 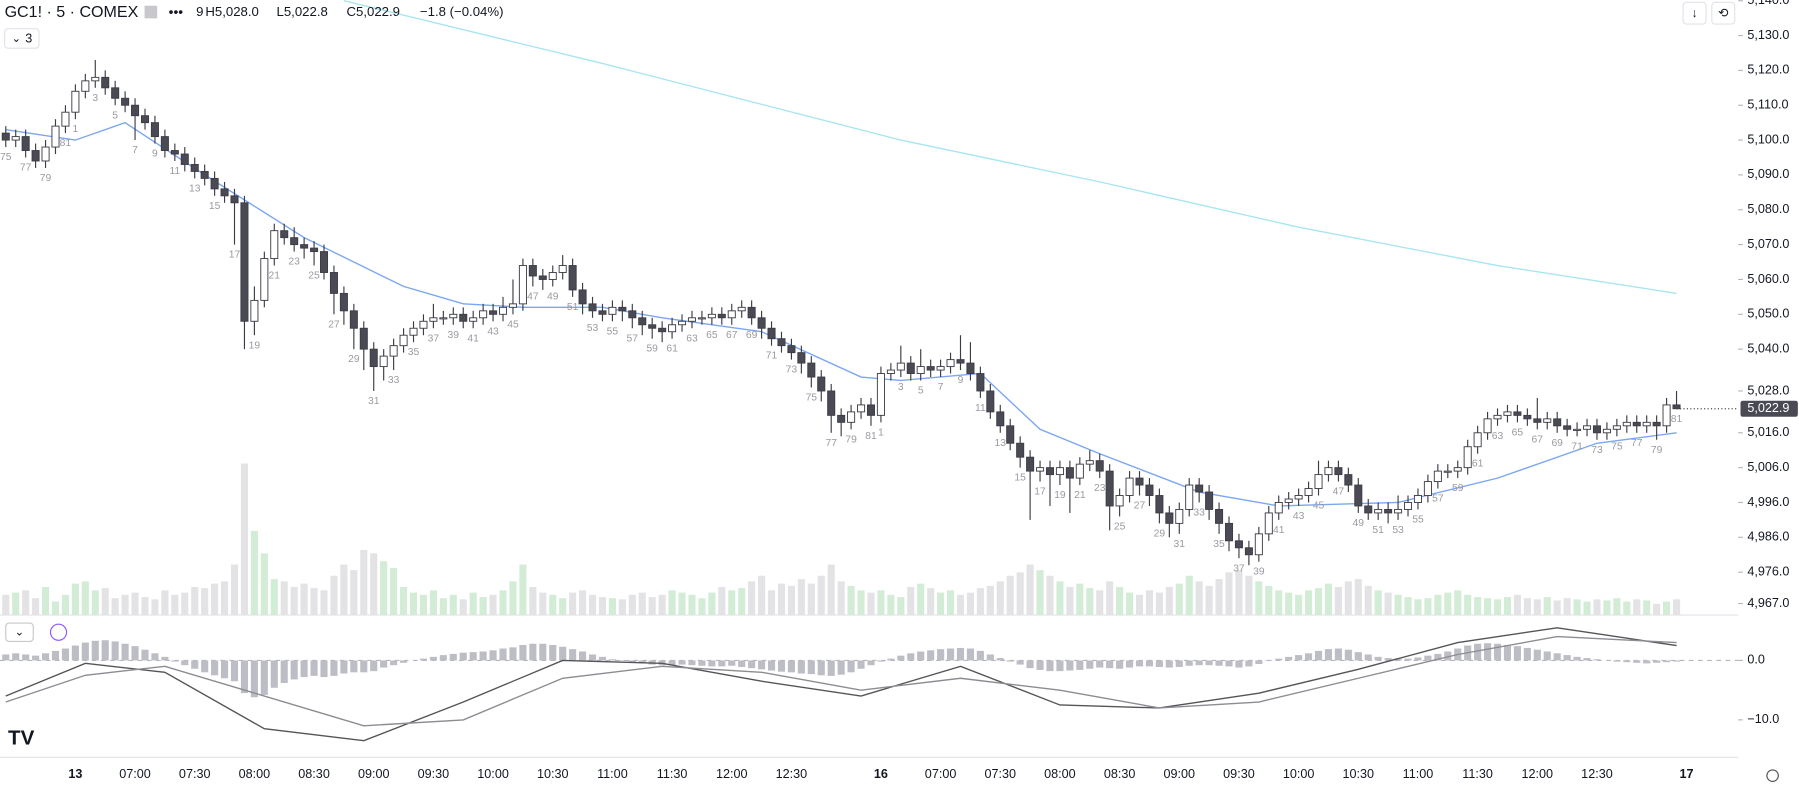 What do you see at coordinates (1768, 35) in the screenshot?
I see `y-tick-label: 5,130.0` at bounding box center [1768, 35].